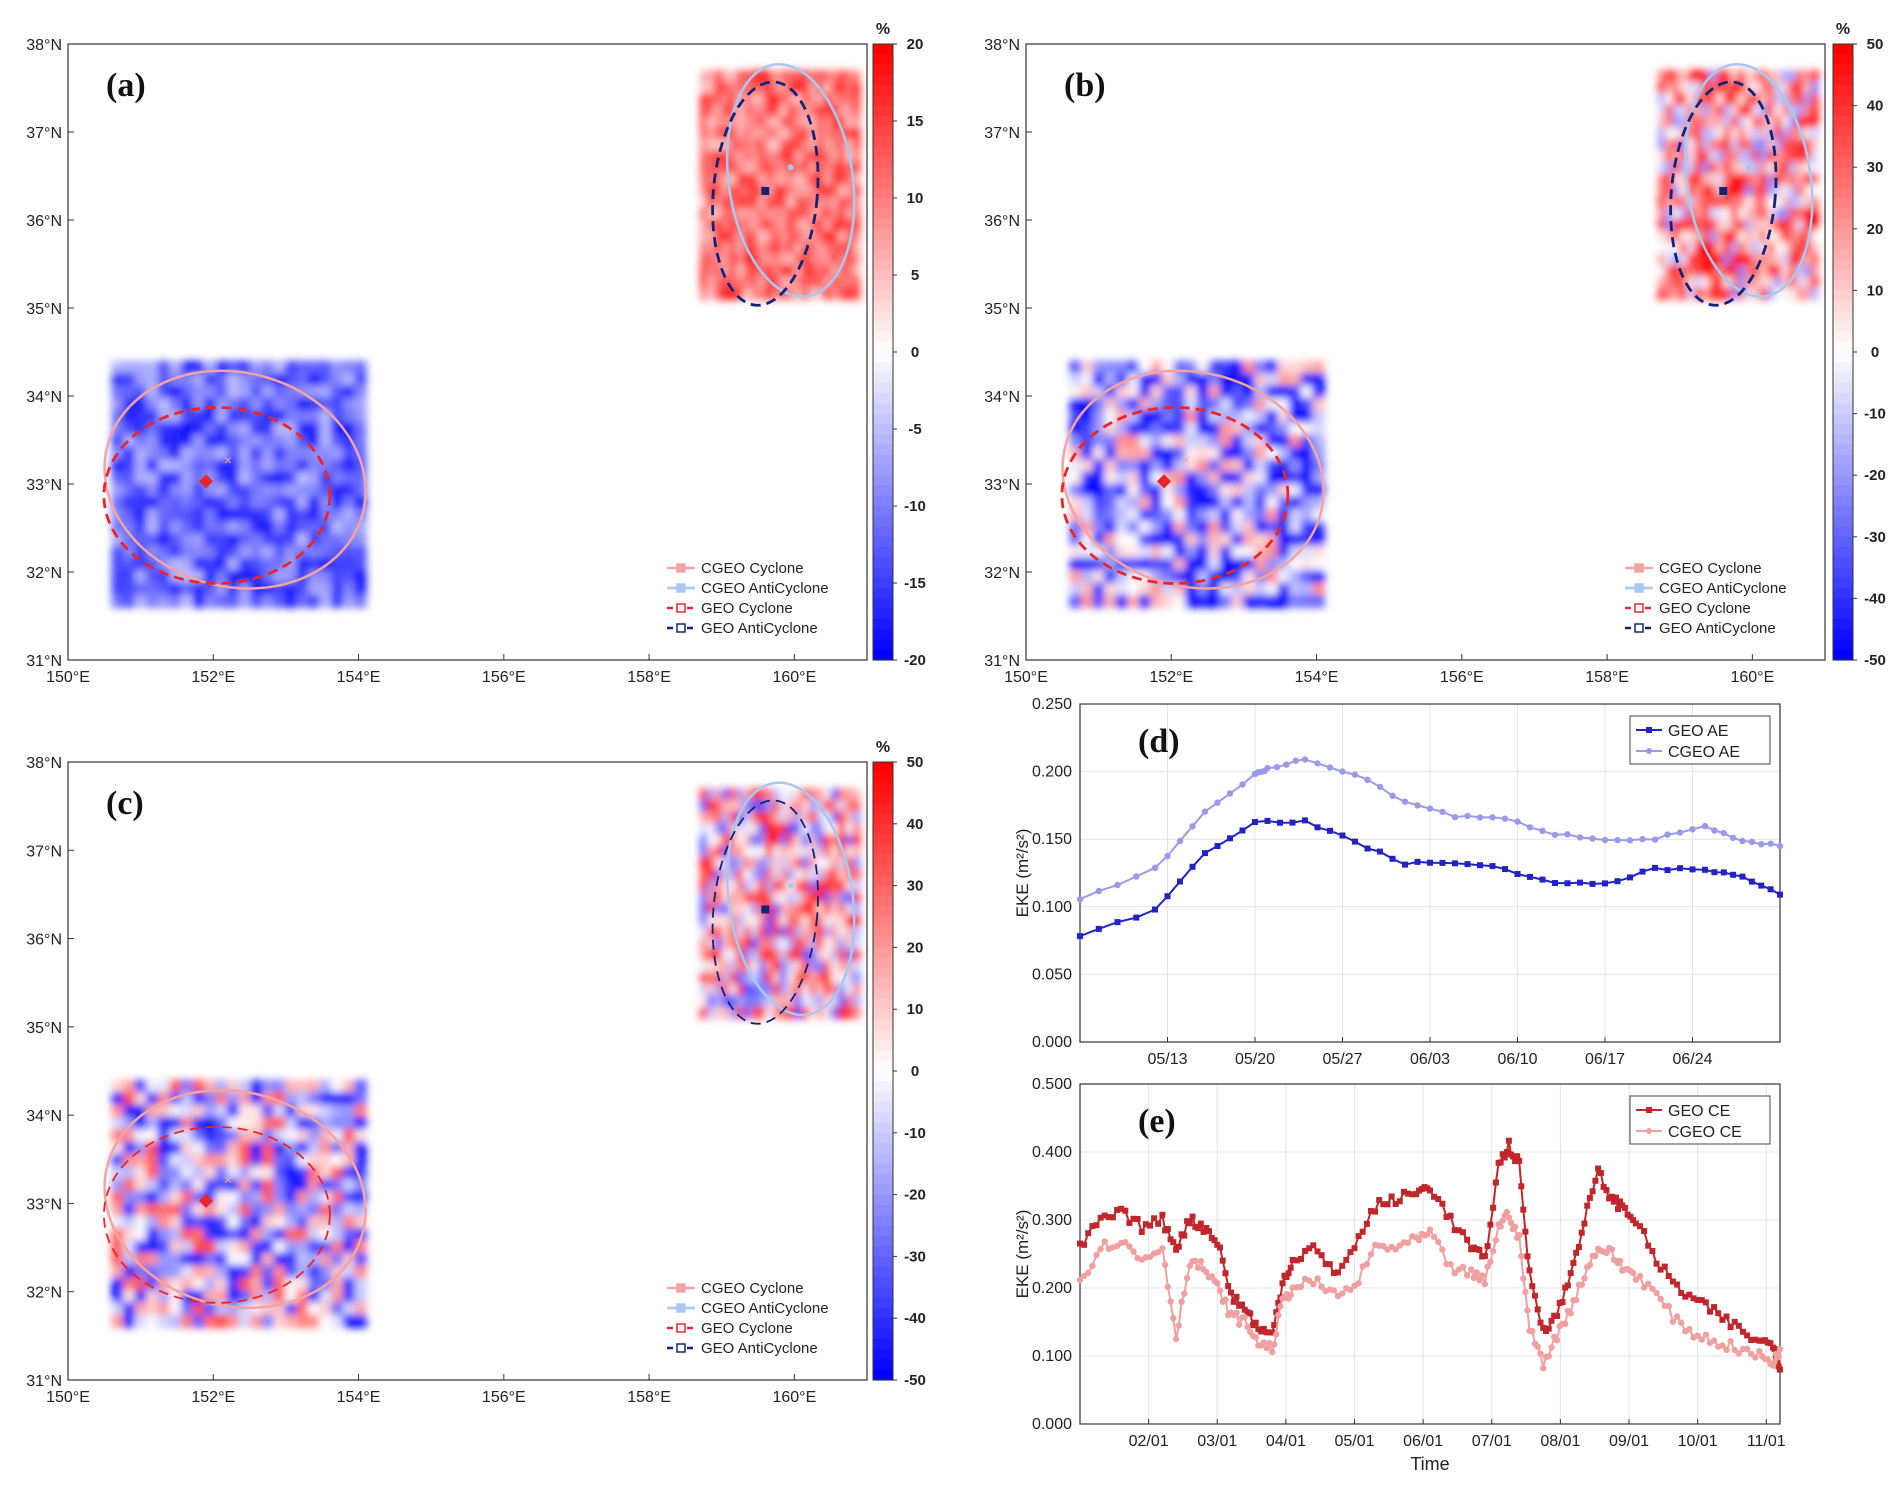 The image size is (1892, 1488). Describe the element at coordinates (915, 660) in the screenshot. I see `colorbar-tick: -20` at that location.